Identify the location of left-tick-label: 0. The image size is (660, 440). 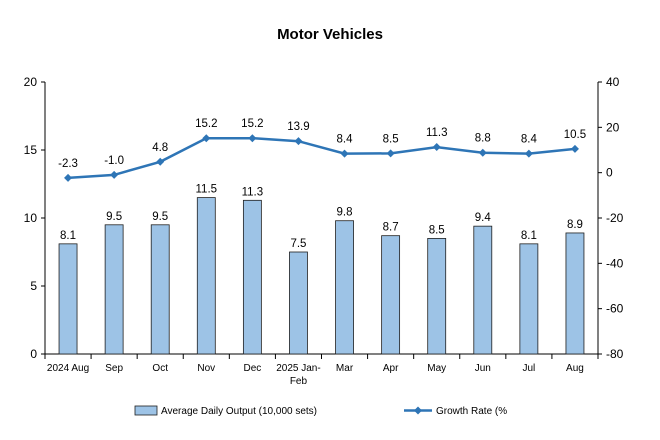
(33, 354).